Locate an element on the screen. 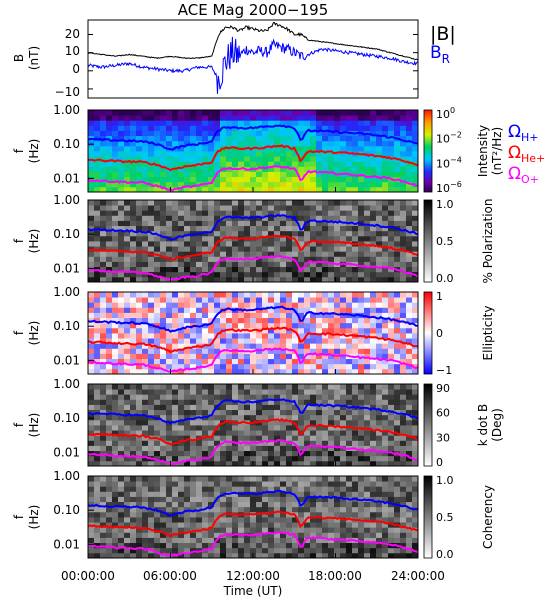 The width and height of the screenshot is (550, 600). xtick-label: 00:00:00 is located at coordinates (88, 576).